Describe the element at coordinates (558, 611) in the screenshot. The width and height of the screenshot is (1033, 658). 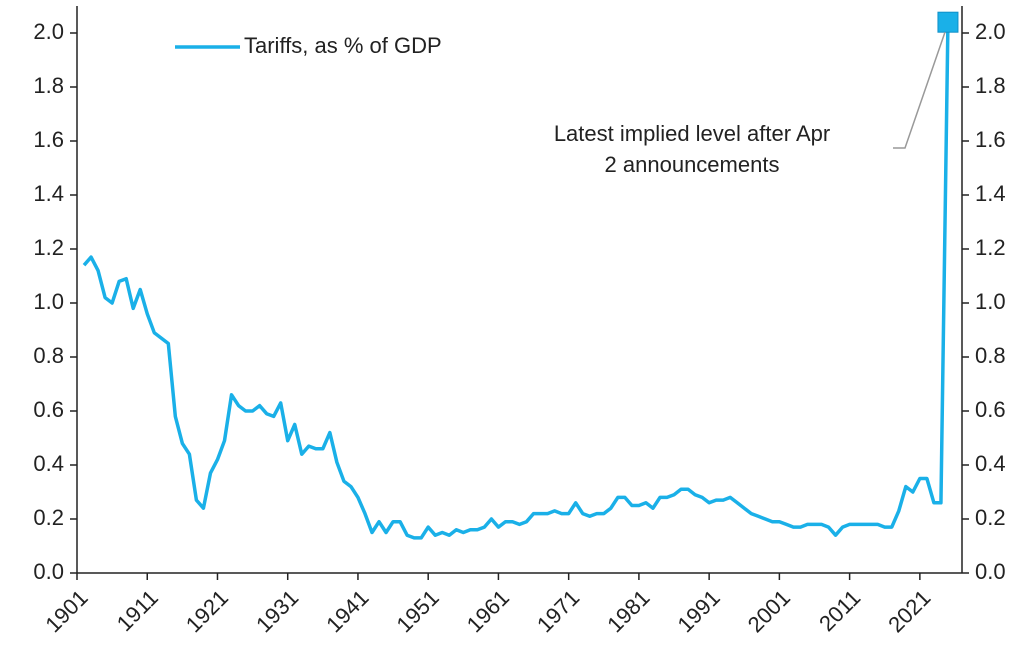
I see `x-tick-label: 1971` at that location.